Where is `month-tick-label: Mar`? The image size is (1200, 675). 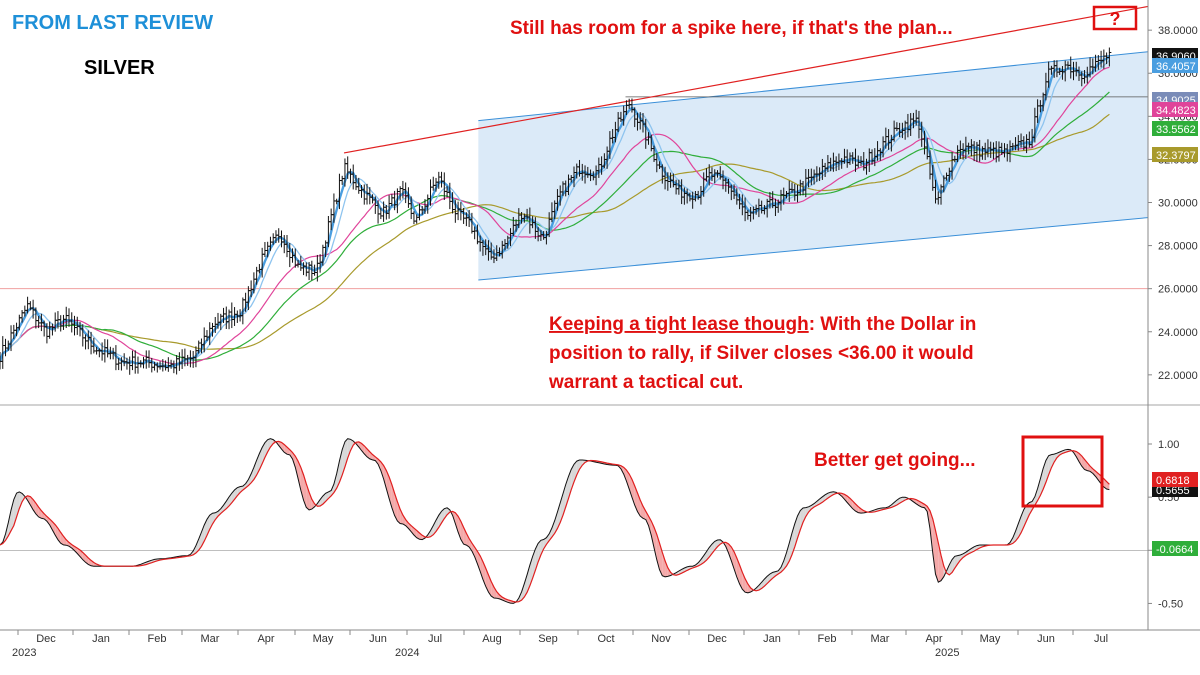
month-tick-label: Mar is located at coordinates (880, 639).